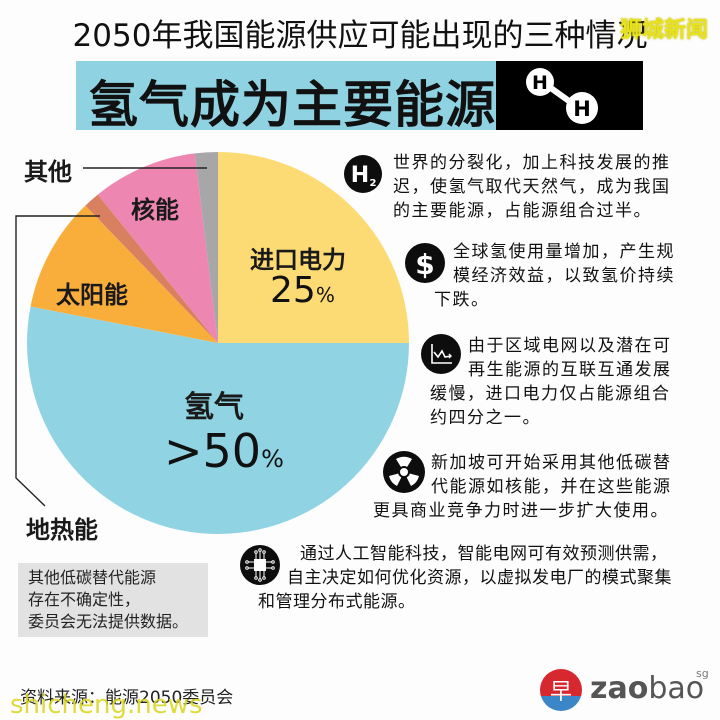  Describe the element at coordinates (404, 472) in the screenshot. I see `radiation-icon` at that location.